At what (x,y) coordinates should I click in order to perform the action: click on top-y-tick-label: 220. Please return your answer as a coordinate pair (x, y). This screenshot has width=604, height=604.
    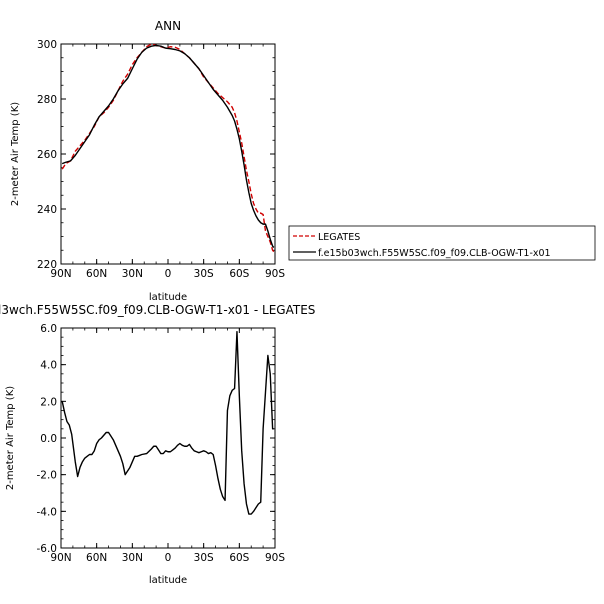
    Looking at the image, I should click on (47, 265).